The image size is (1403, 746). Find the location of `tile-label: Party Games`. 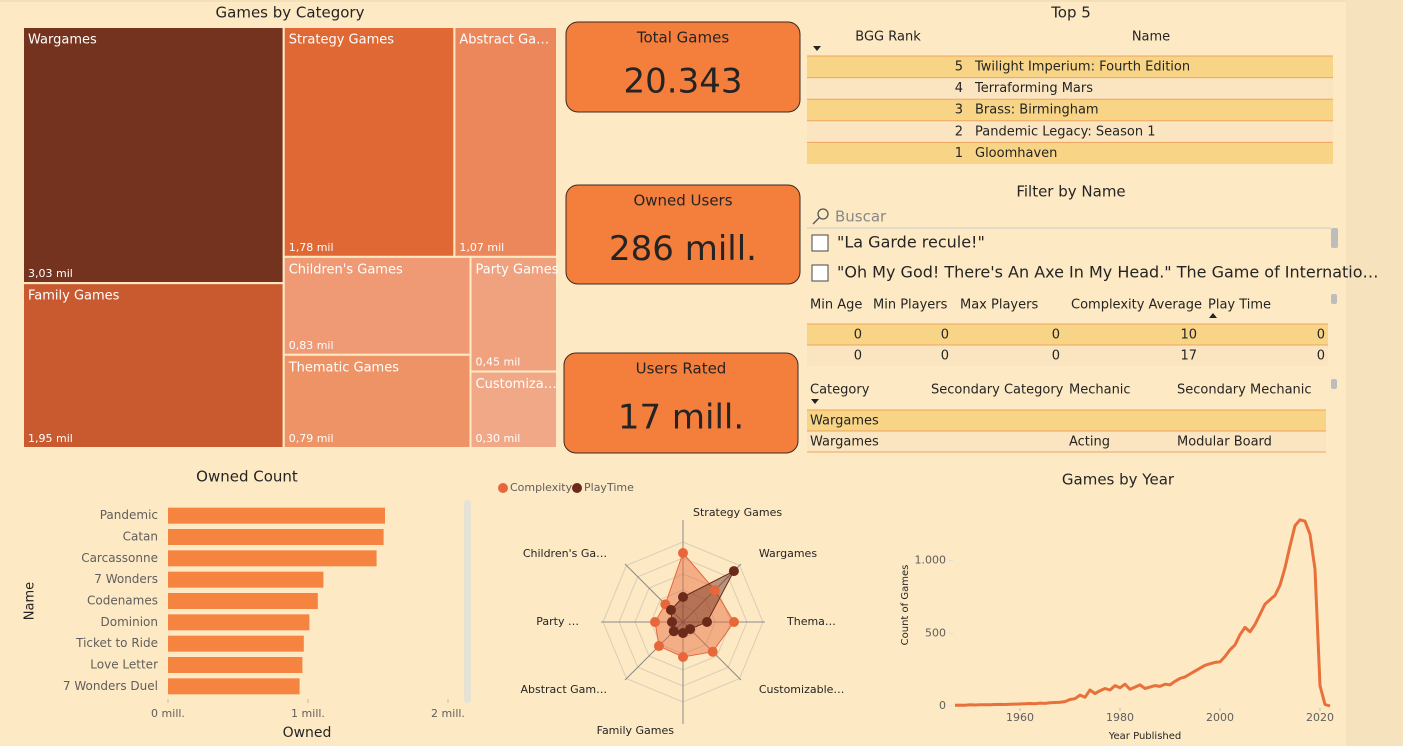

tile-label: Party Games is located at coordinates (517, 269).